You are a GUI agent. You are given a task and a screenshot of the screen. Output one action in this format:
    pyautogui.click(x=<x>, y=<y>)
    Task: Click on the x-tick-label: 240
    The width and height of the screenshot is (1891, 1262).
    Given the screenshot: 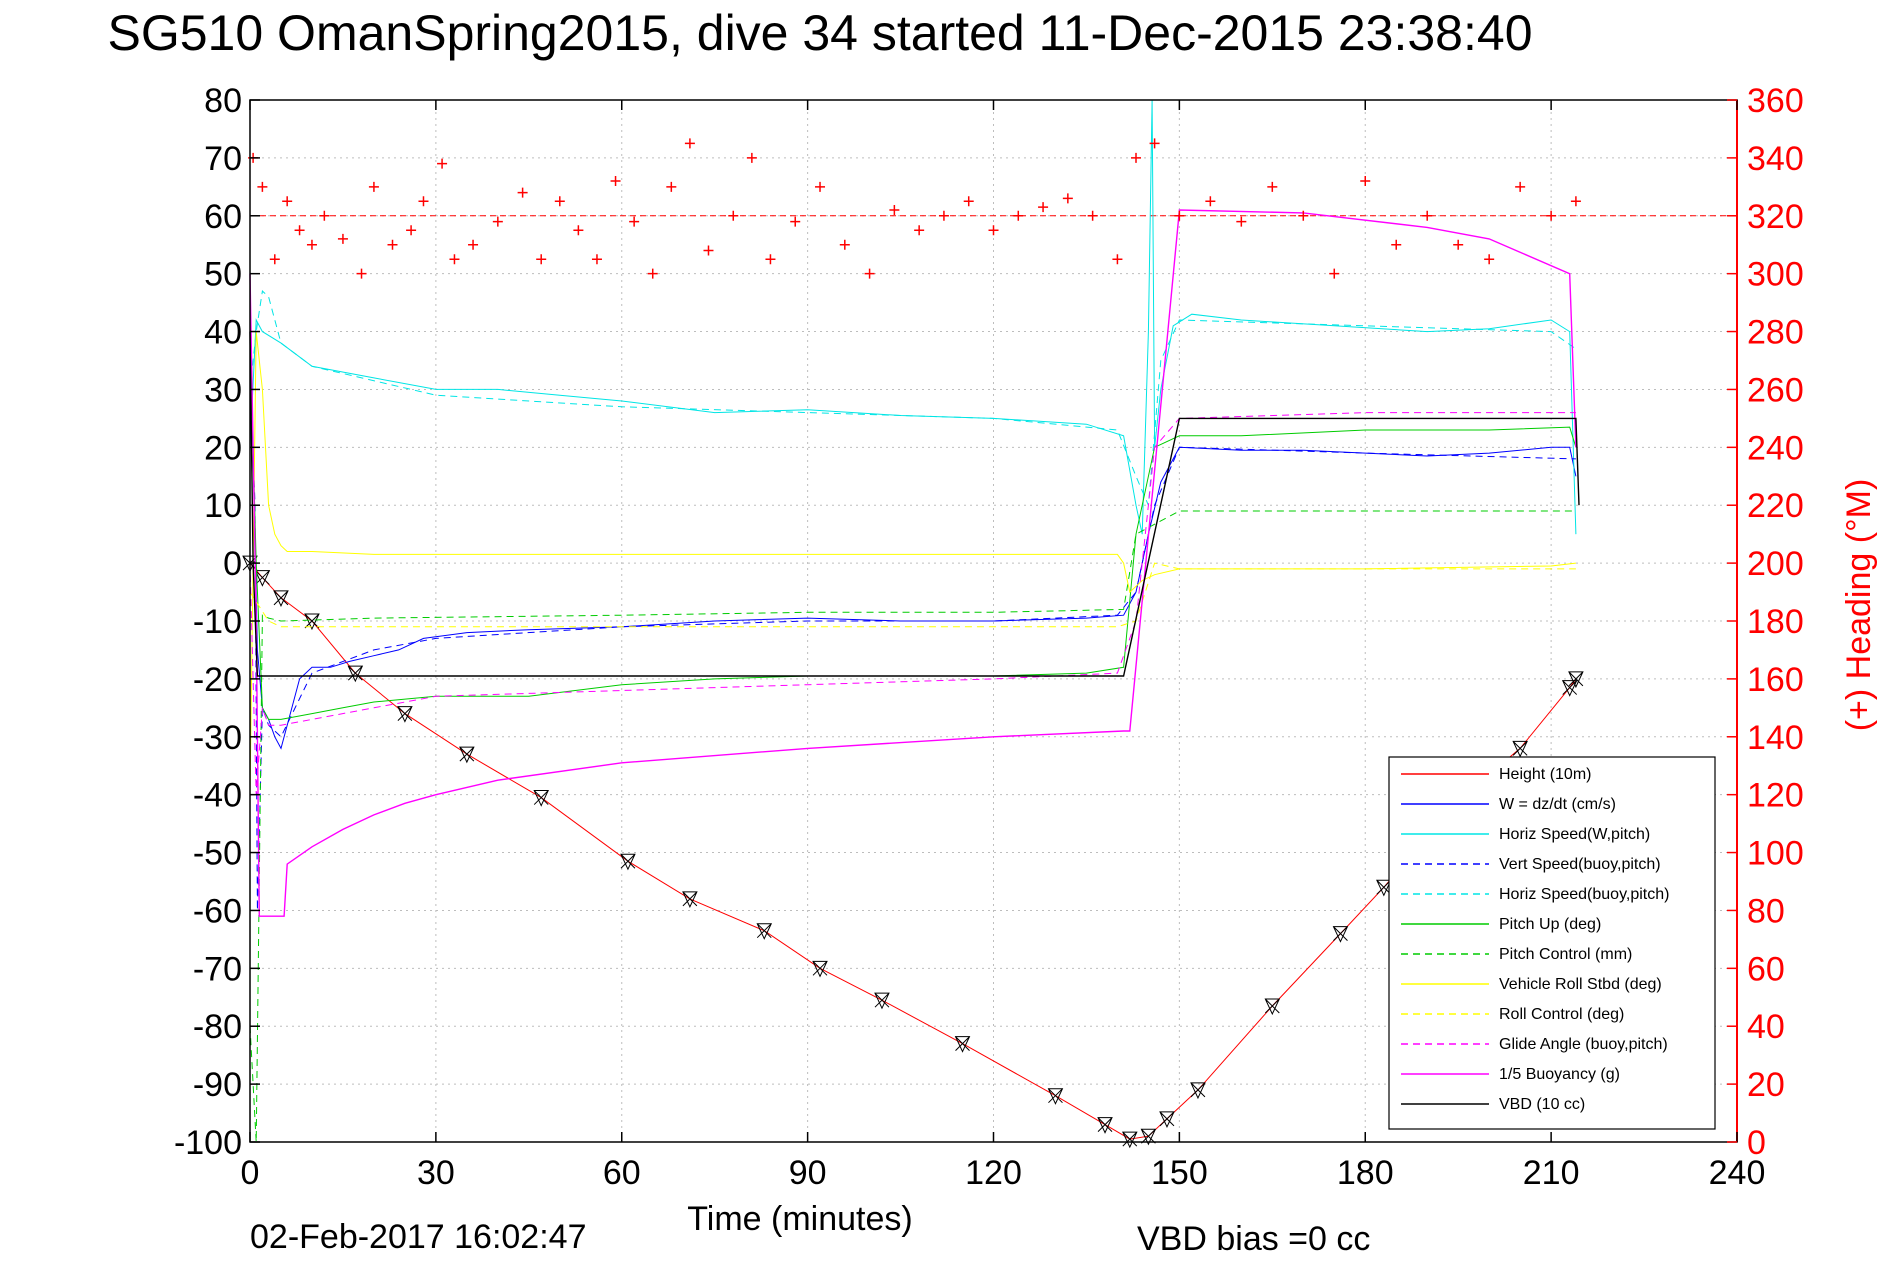 What is the action you would take?
    pyautogui.click(x=1737, y=1173)
    